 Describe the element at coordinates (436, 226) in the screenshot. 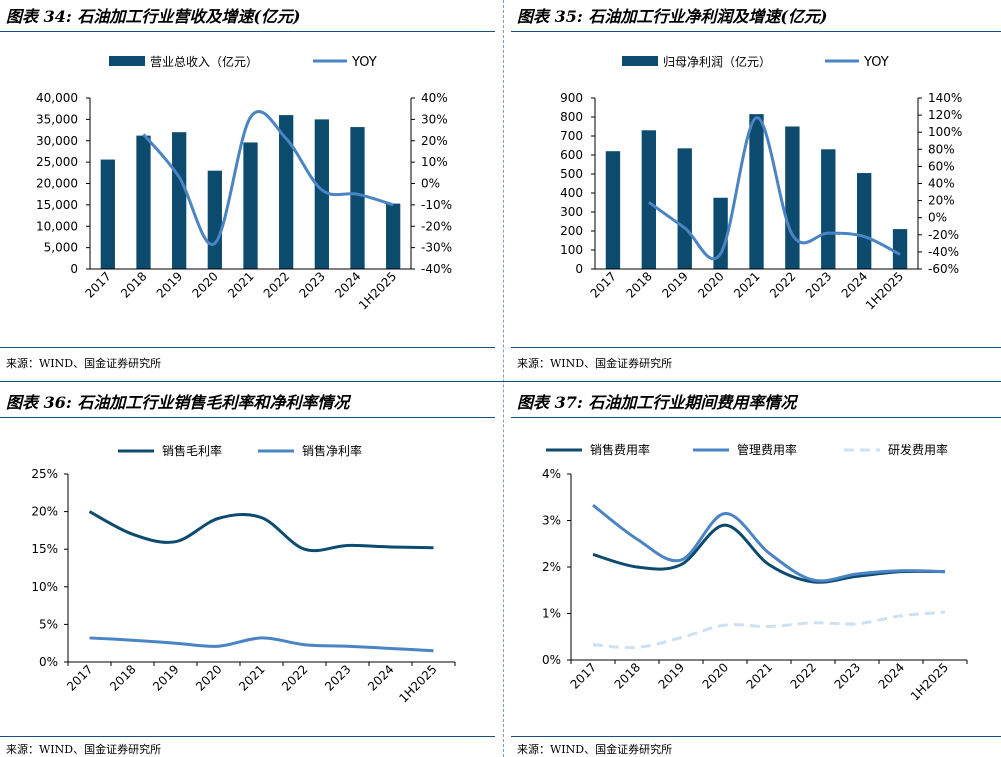

I see `y2-tick-label: -20%` at that location.